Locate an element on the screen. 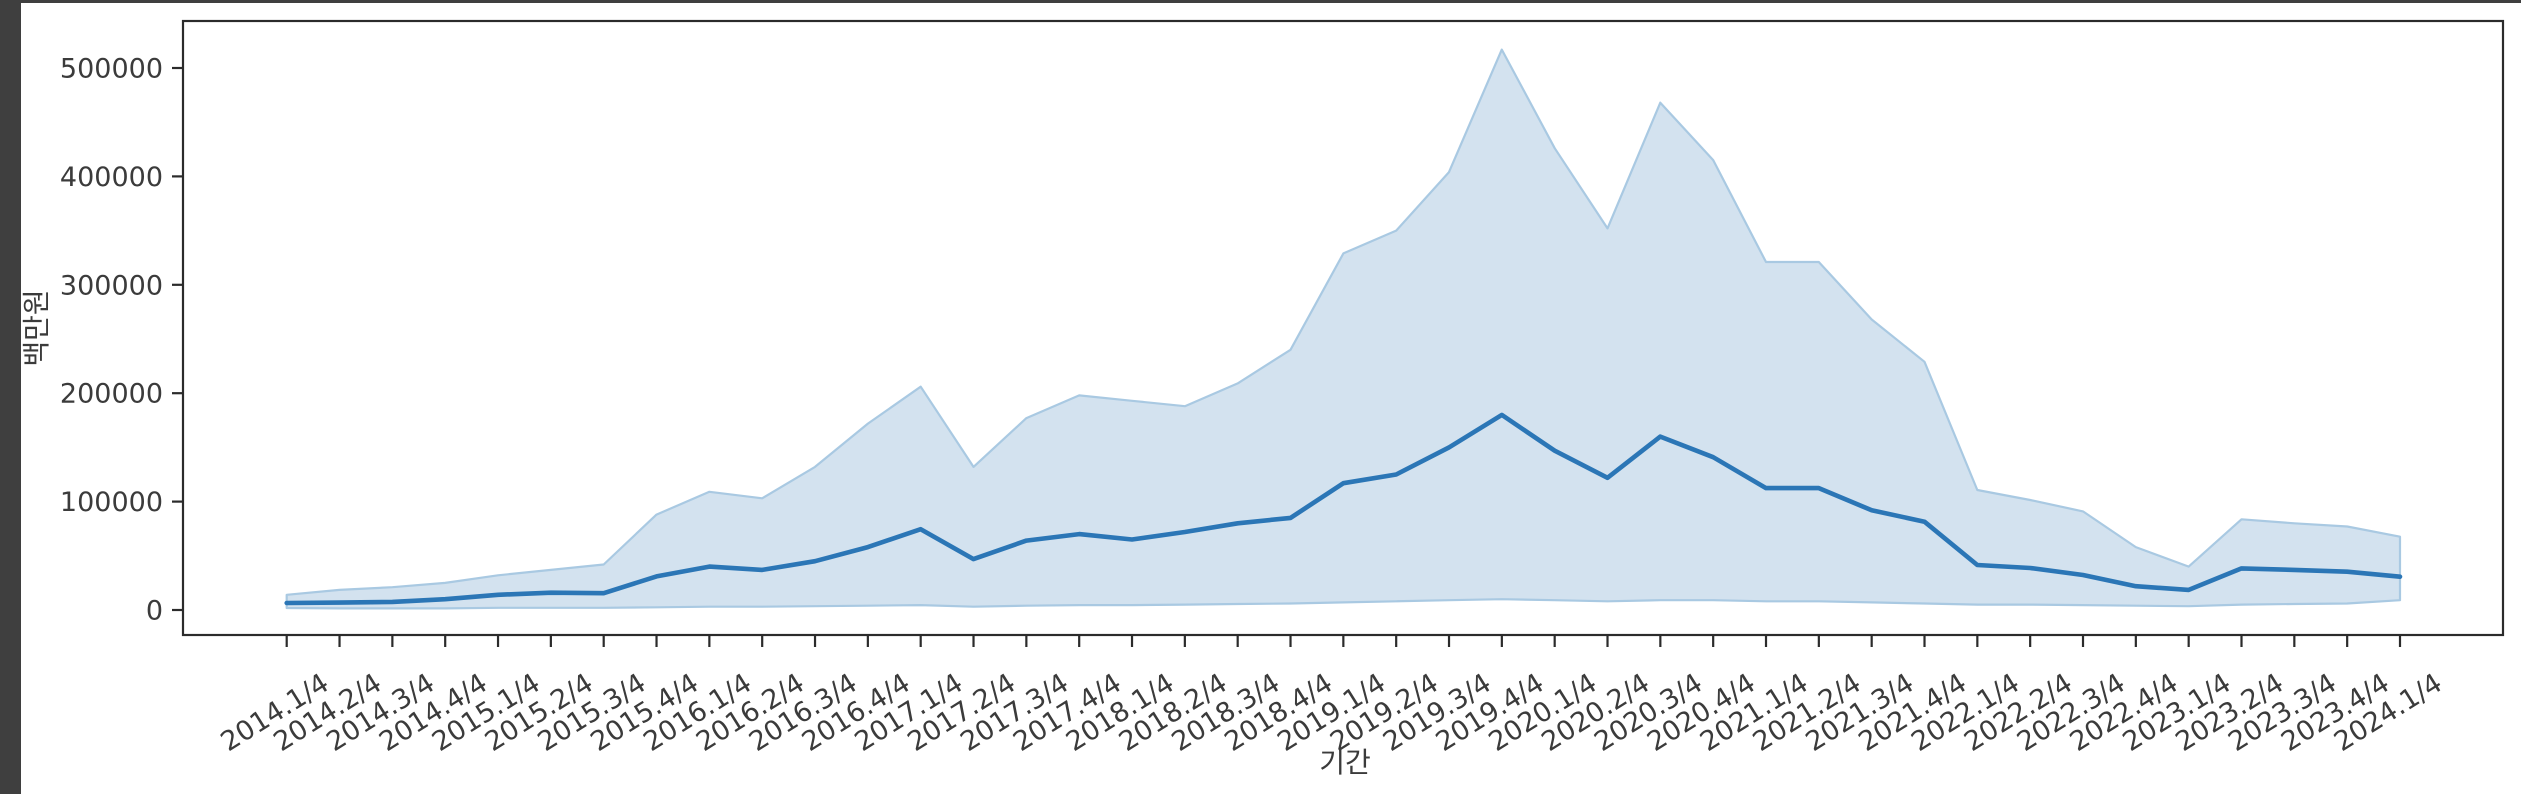 The height and width of the screenshot is (798, 2521). y-tick-label: 400000 is located at coordinates (111, 177).